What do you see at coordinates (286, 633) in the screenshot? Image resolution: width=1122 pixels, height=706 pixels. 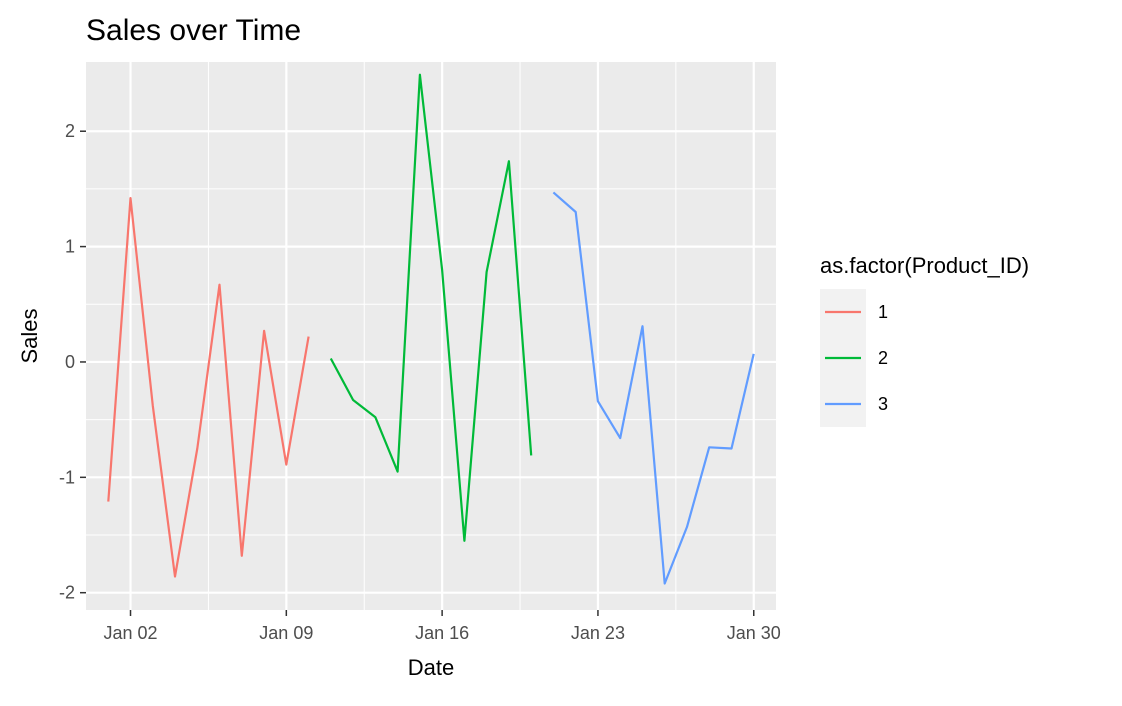 I see `x-tick-label: Jan 09` at bounding box center [286, 633].